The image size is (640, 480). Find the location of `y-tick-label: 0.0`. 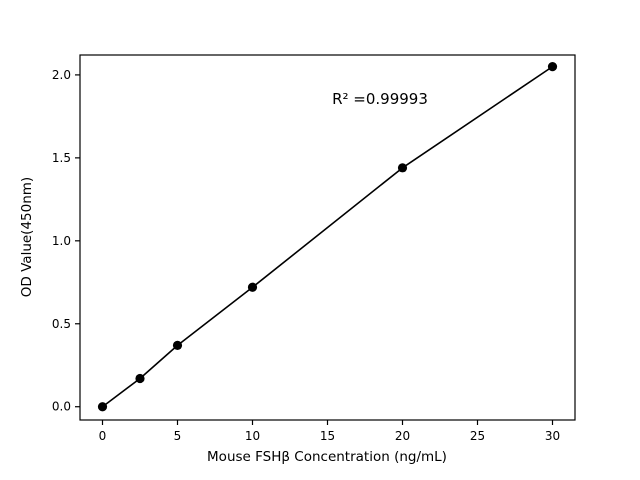

y-tick-label: 0.0 is located at coordinates (61, 407).